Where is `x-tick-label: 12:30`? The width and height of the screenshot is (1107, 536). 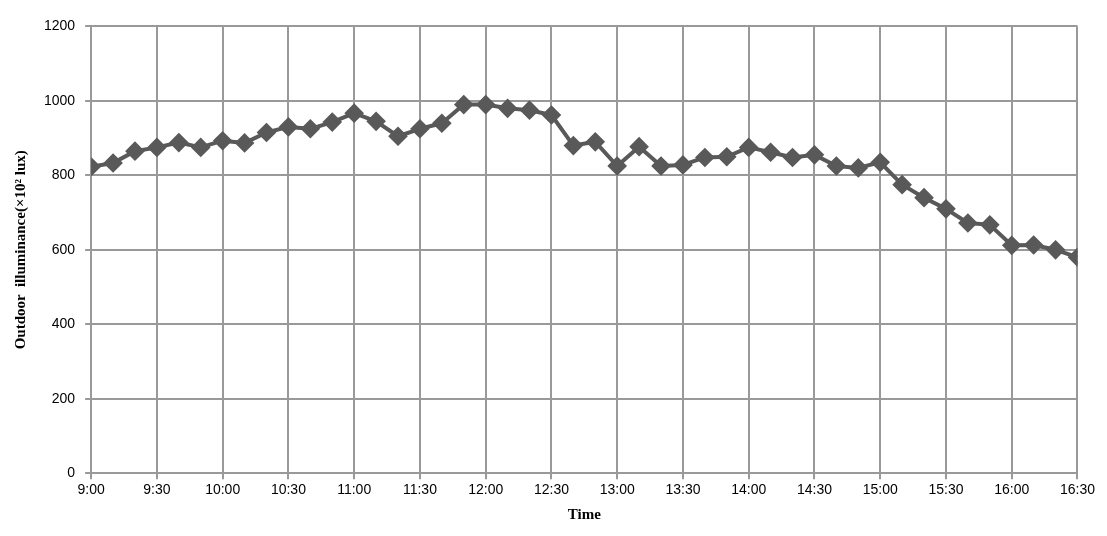
x-tick-label: 12:30 is located at coordinates (551, 489).